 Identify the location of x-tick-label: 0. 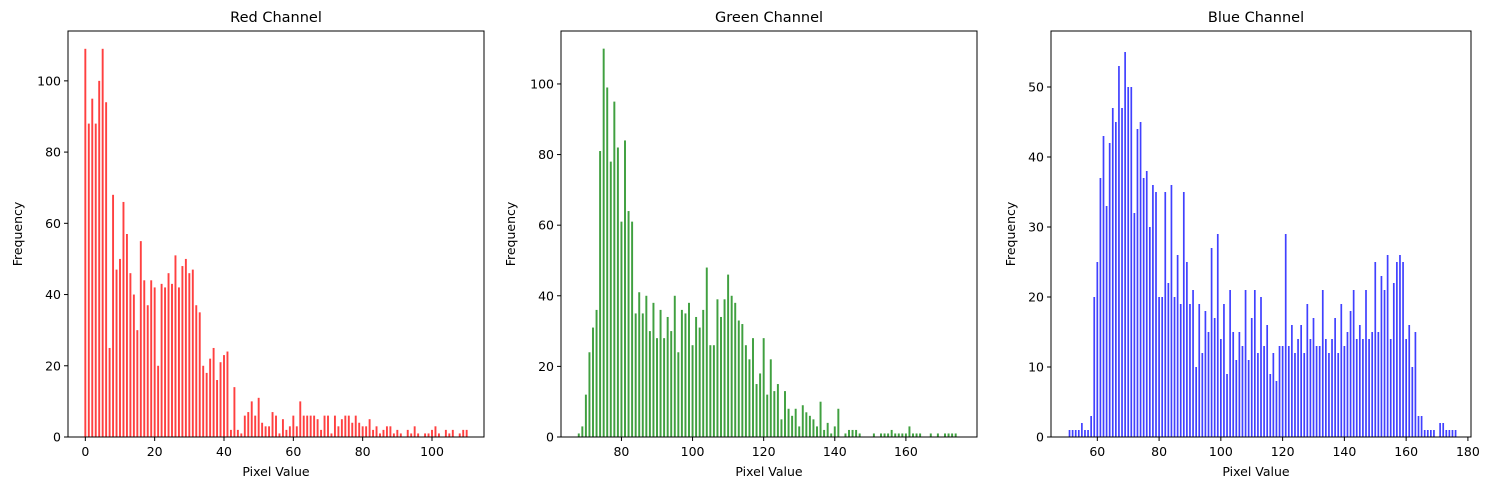
(85, 451).